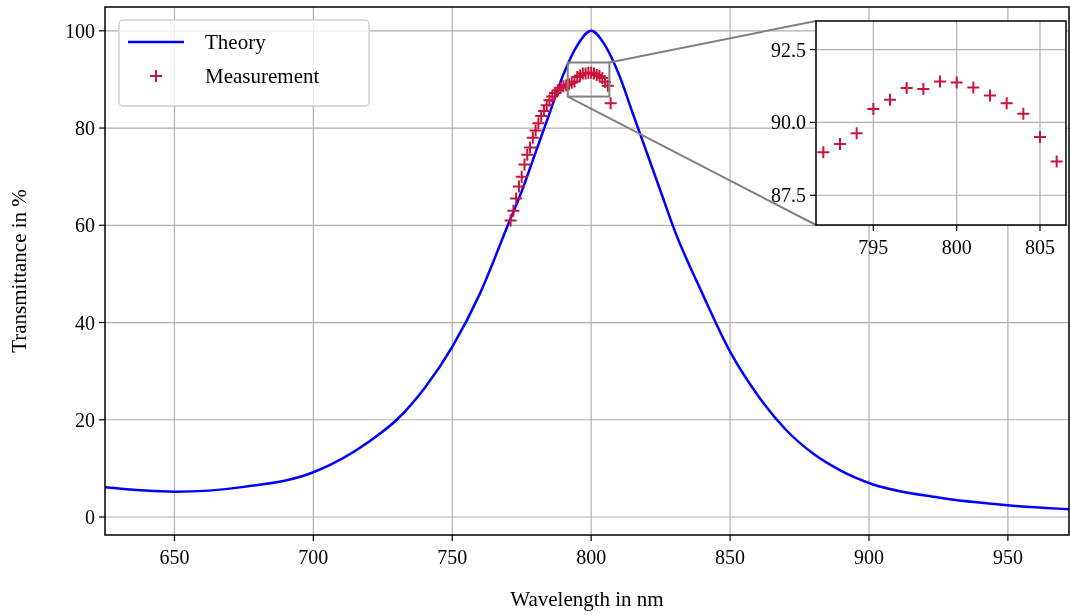 The width and height of the screenshot is (1070, 615). I want to click on y-tick-label: 40, so click(85, 322).